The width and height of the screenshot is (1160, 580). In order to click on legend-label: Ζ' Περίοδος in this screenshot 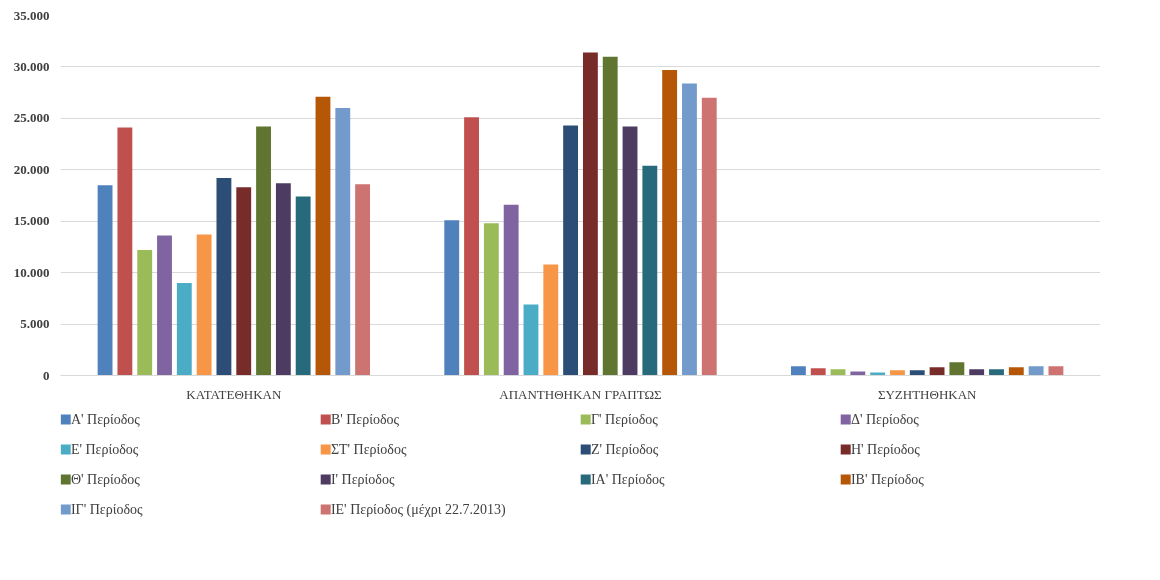, I will do `click(624, 449)`.